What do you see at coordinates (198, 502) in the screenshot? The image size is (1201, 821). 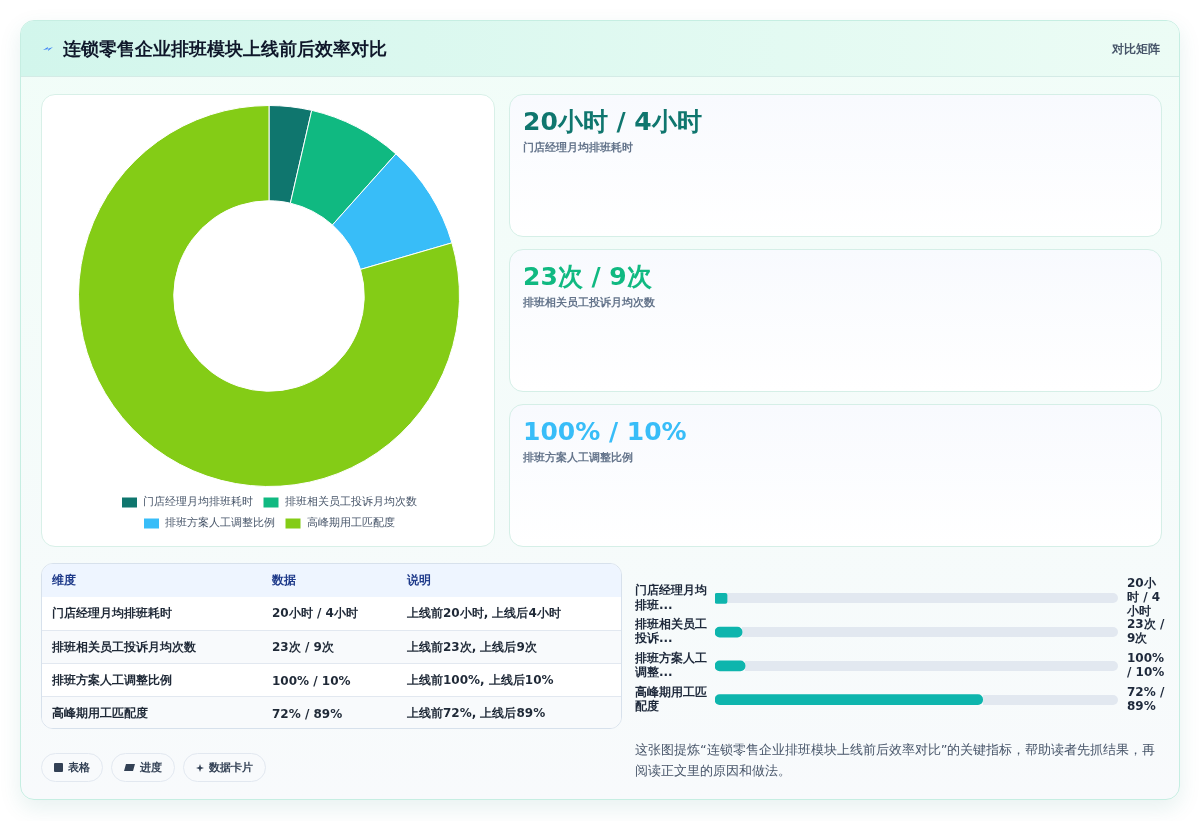 I see `legend-label: 门店经理月均排班耗时` at bounding box center [198, 502].